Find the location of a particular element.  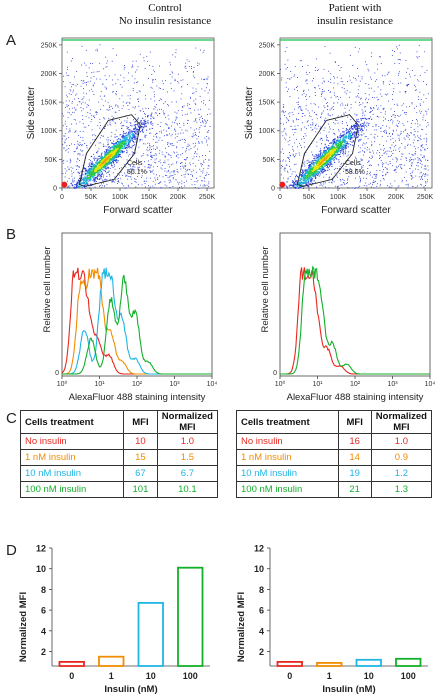

x-tick-label: 50K is located at coordinates (91, 197).